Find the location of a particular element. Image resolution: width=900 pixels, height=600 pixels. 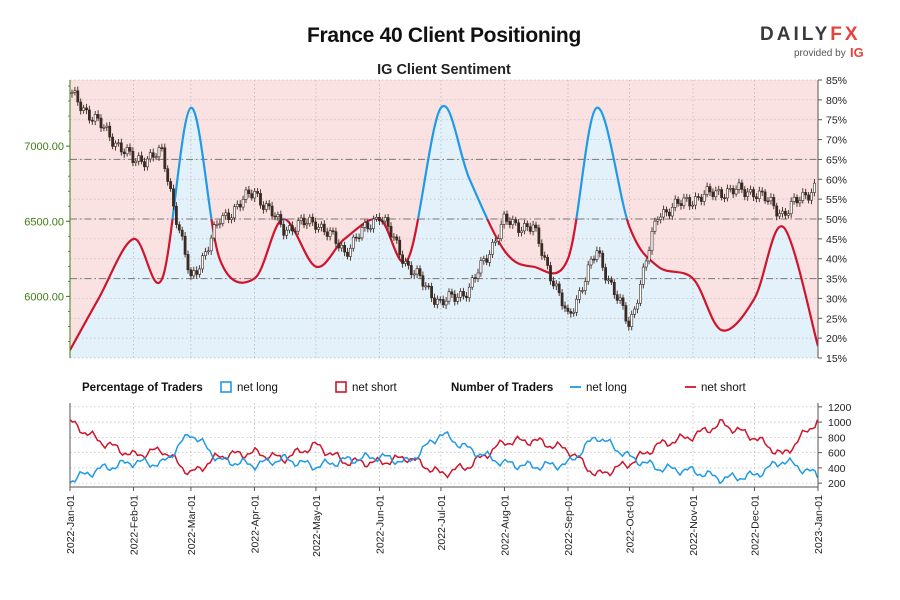

sentiment-tick-label: 50% is located at coordinates (836, 220).